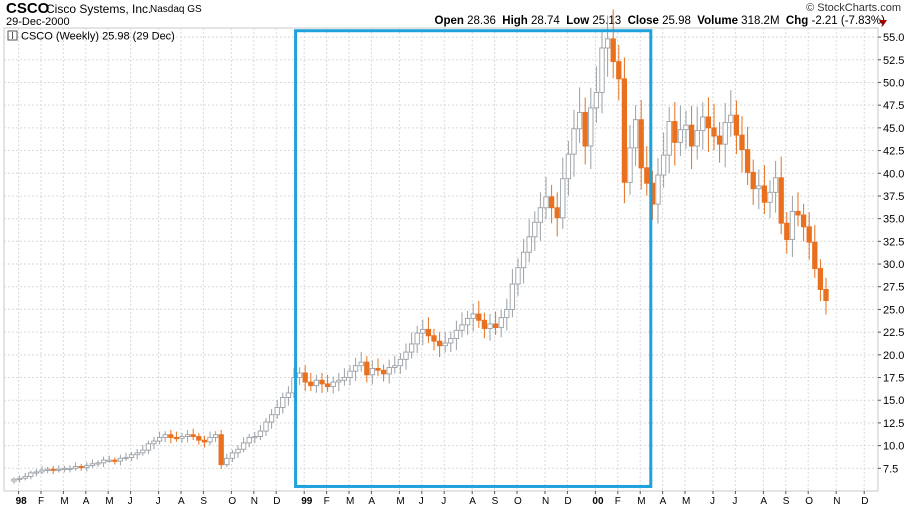  What do you see at coordinates (893, 288) in the screenshot?
I see `y-tick-label: 27.5` at bounding box center [893, 288].